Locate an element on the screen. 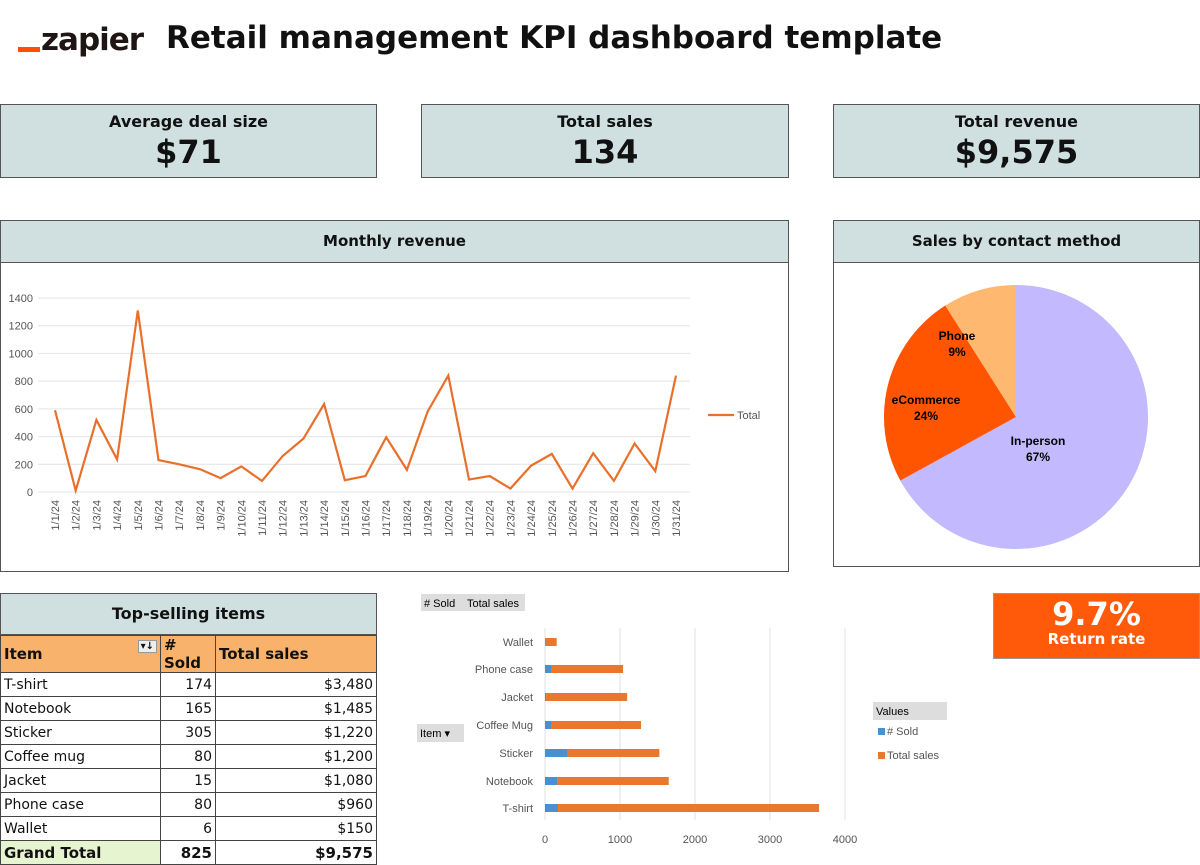 This screenshot has width=1200, height=865. x-tick-label: 1/19/24 is located at coordinates (429, 518).